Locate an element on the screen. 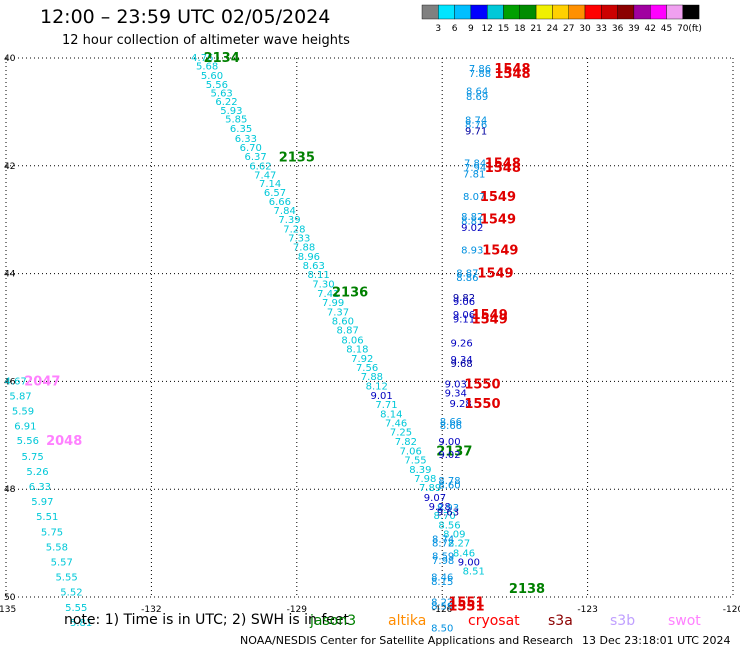 The width and height of the screenshot is (740, 650). orbit-number-label: 1551 is located at coordinates (466, 602).